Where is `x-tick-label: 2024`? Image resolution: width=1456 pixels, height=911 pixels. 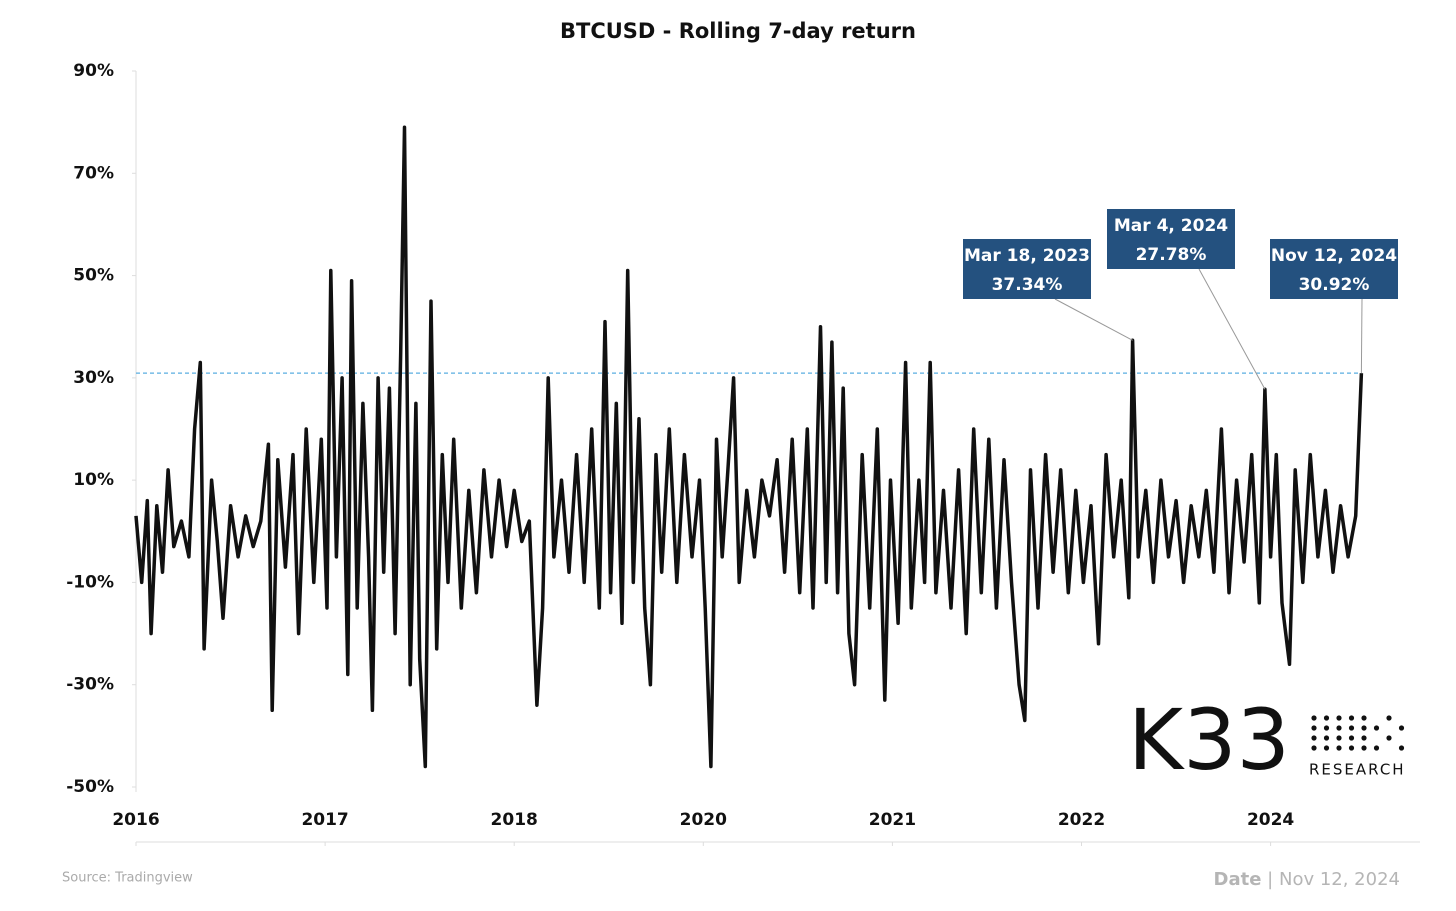 x-tick-label: 2024 is located at coordinates (1270, 820).